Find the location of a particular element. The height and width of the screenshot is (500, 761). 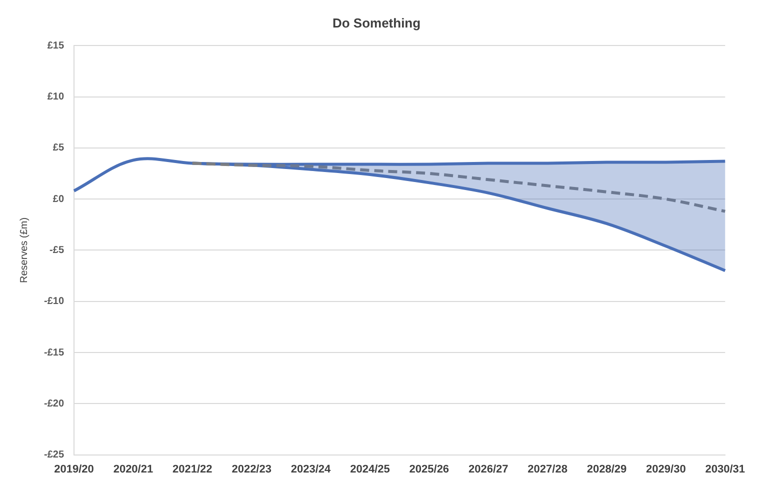

x-tick-label: 2022/23 is located at coordinates (252, 469).